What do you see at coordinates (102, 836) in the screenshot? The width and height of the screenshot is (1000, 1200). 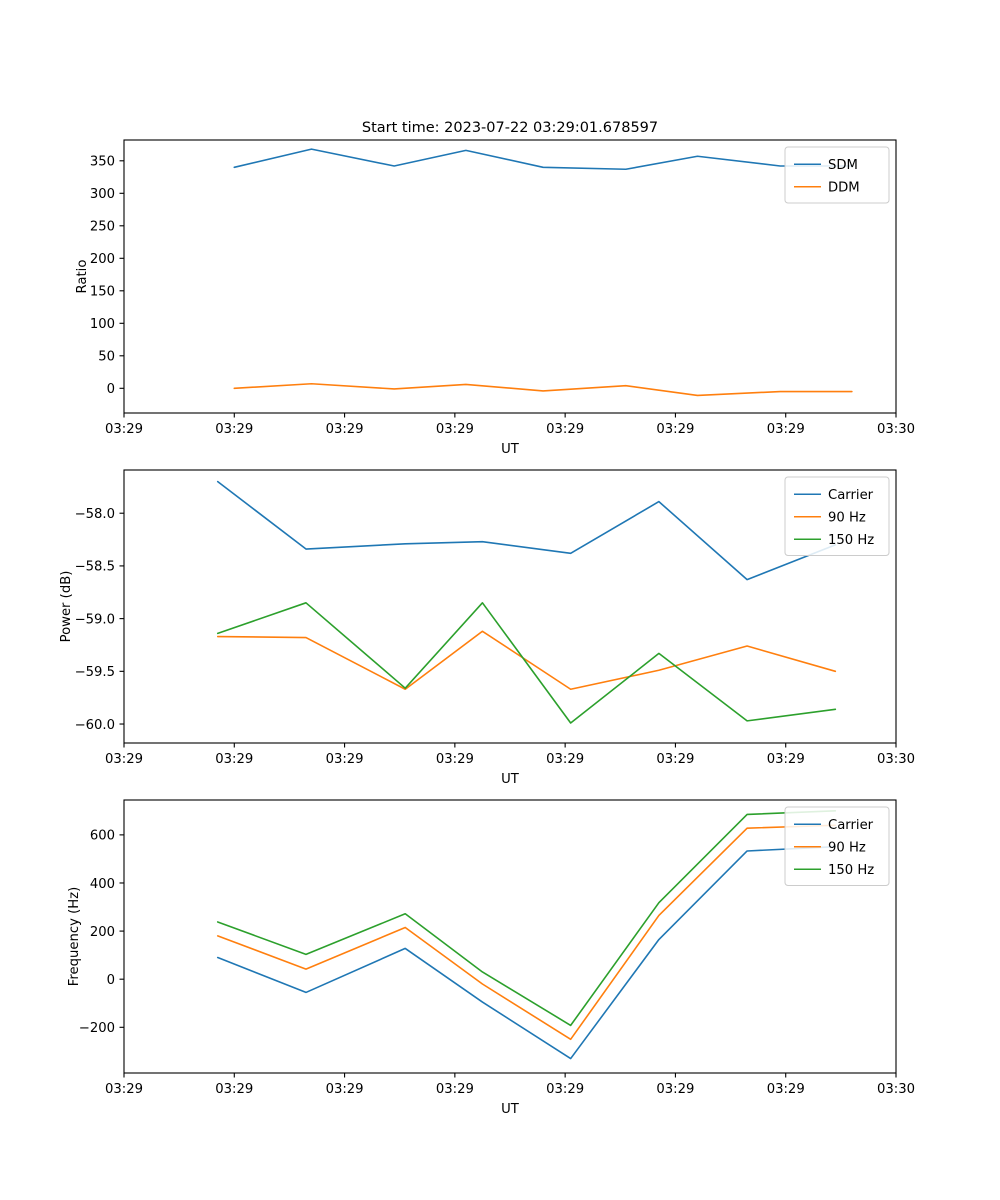 I see `y-tick-label: 600` at bounding box center [102, 836].